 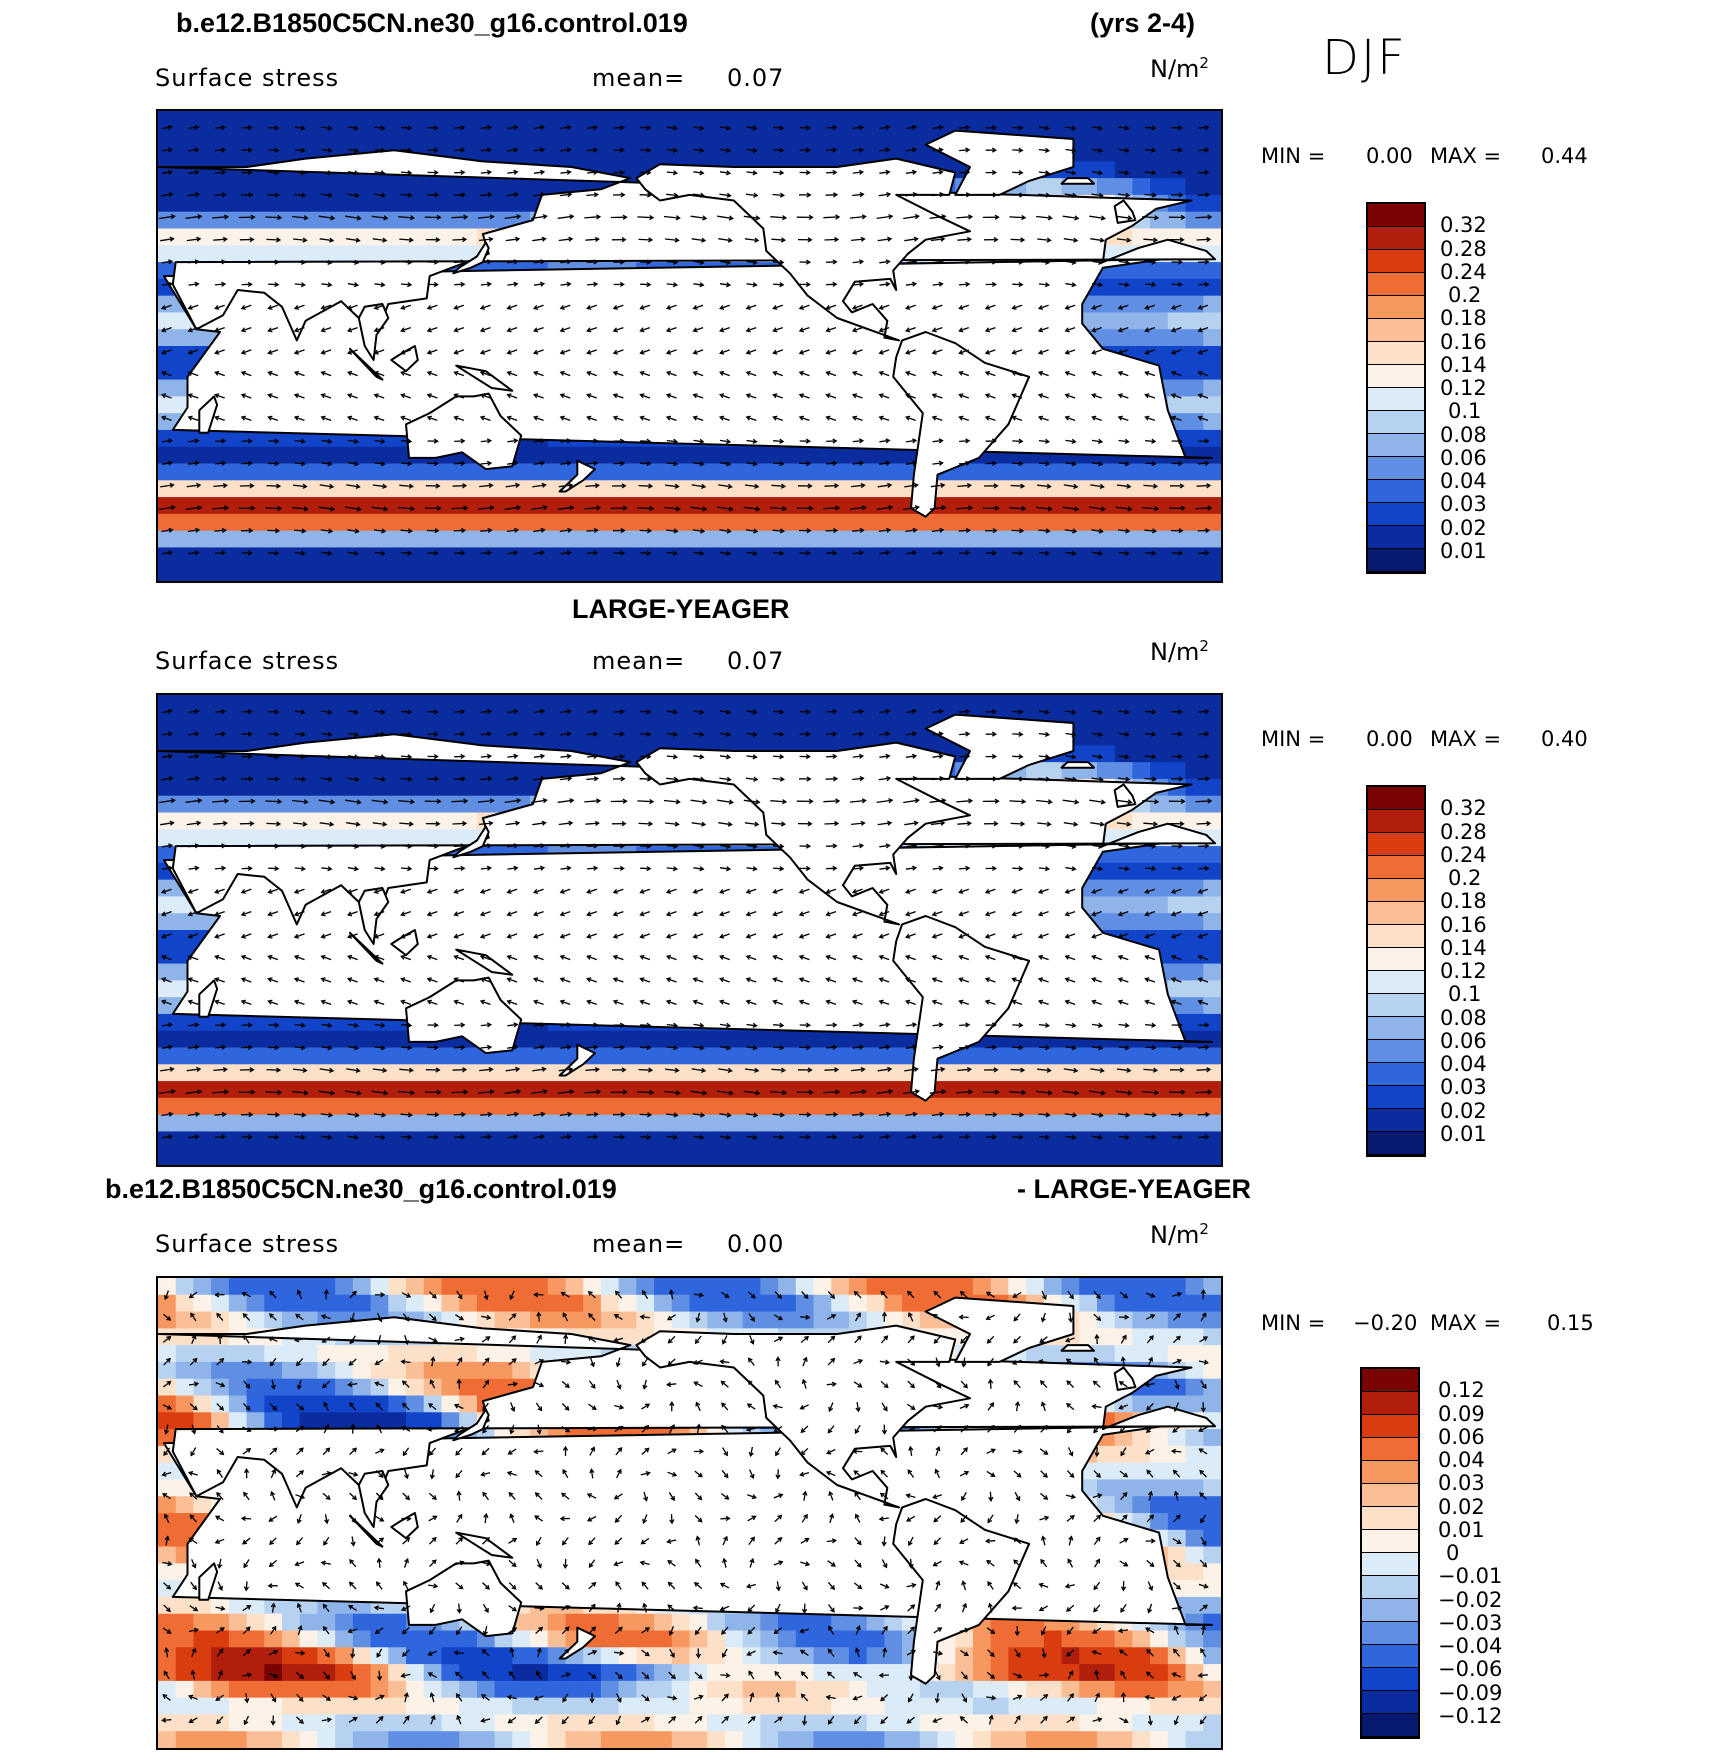 I want to click on panel3-title-left: b.e12.B1850C5CN.ne30_g16.control.019, so click(x=361, y=1189).